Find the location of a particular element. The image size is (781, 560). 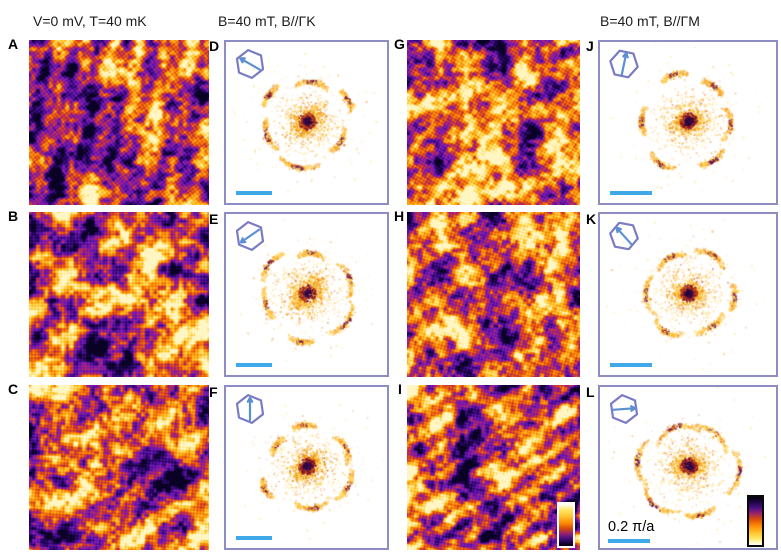

panel-label-i: I is located at coordinates (400, 389).